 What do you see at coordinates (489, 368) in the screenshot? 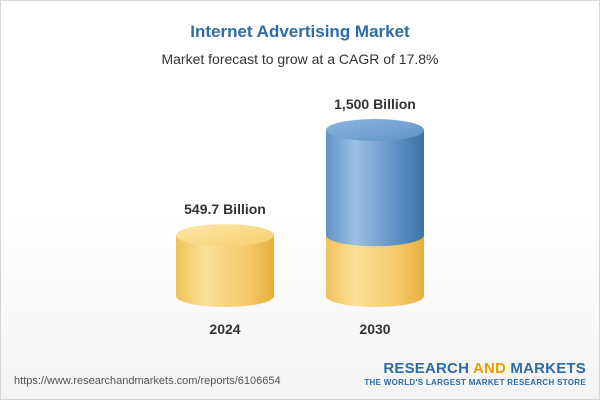
I see `brand-word-and: AND` at bounding box center [489, 368].